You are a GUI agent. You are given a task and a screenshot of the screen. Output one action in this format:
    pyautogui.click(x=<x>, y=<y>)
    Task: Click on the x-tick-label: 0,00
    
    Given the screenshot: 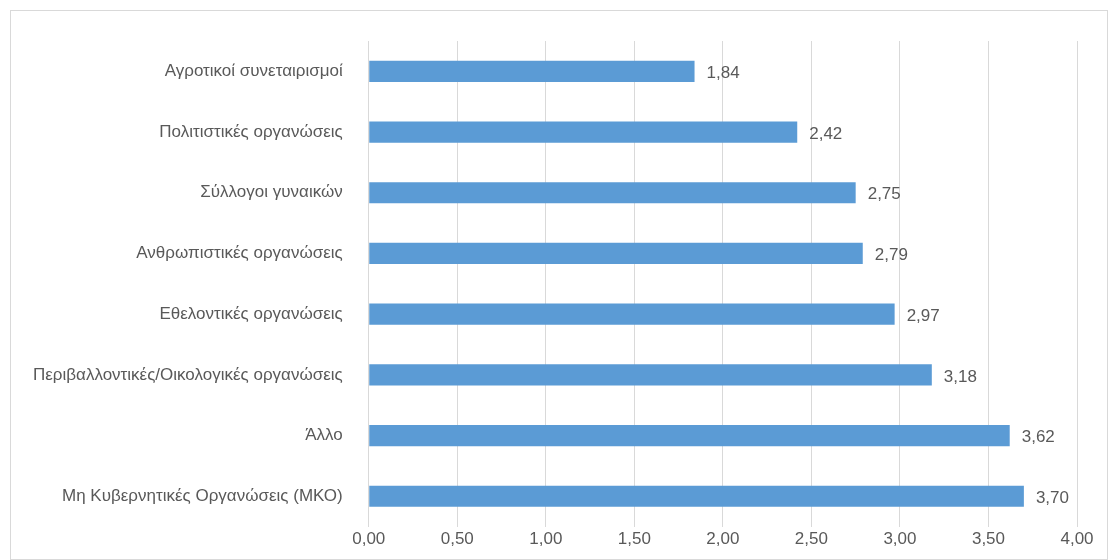 What is the action you would take?
    pyautogui.click(x=369, y=539)
    